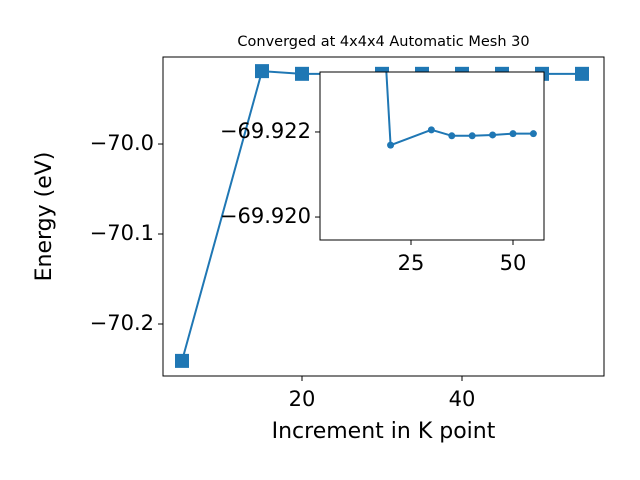 Image resolution: width=640 pixels, height=480 pixels. Describe the element at coordinates (302, 399) in the screenshot. I see `x-tick-label: 20` at that location.